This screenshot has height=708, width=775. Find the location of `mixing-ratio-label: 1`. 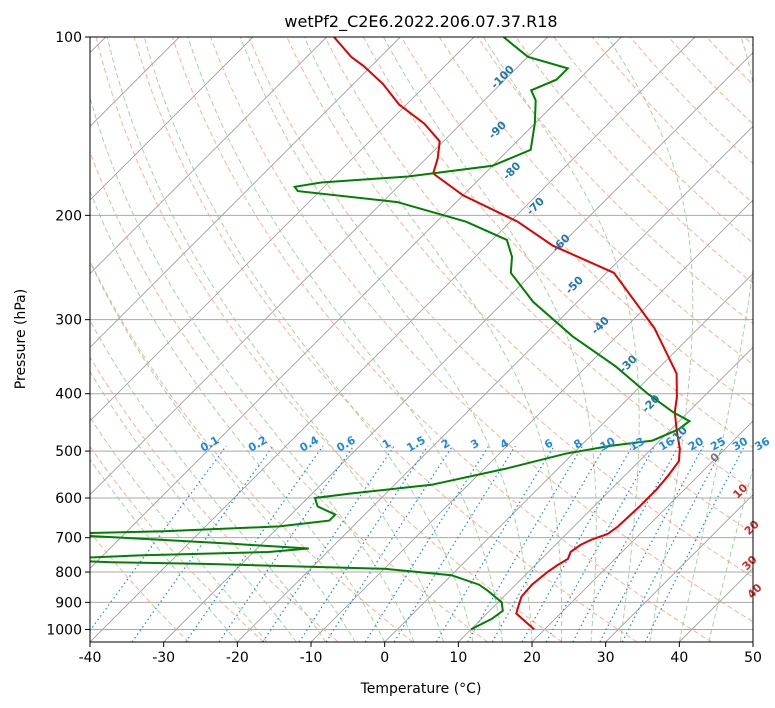

mixing-ratio-label: 1 is located at coordinates (386, 444).